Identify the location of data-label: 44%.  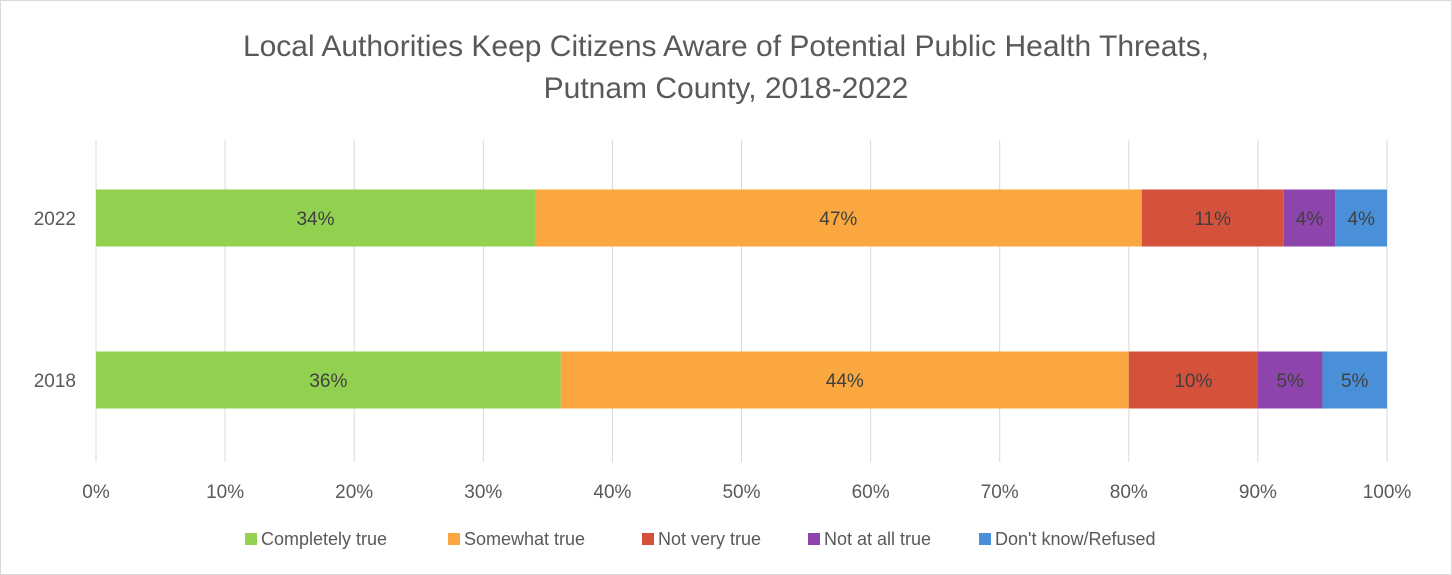
(845, 381).